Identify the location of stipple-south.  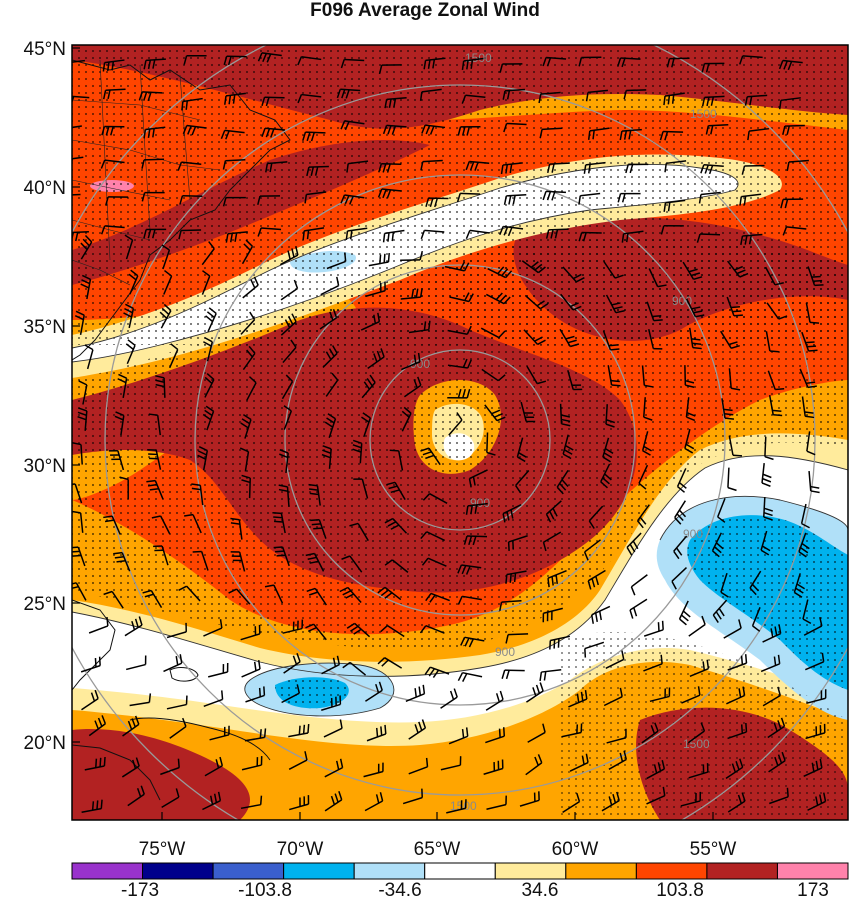
(704, 725).